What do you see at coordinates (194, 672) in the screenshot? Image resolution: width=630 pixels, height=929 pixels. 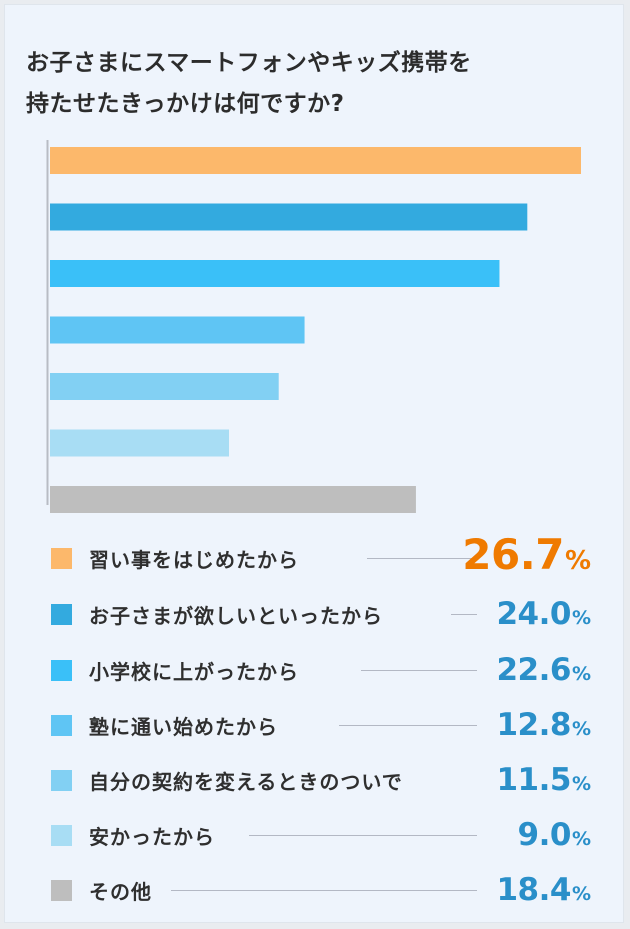 I see `legend-label: 小学校に上がったから` at bounding box center [194, 672].